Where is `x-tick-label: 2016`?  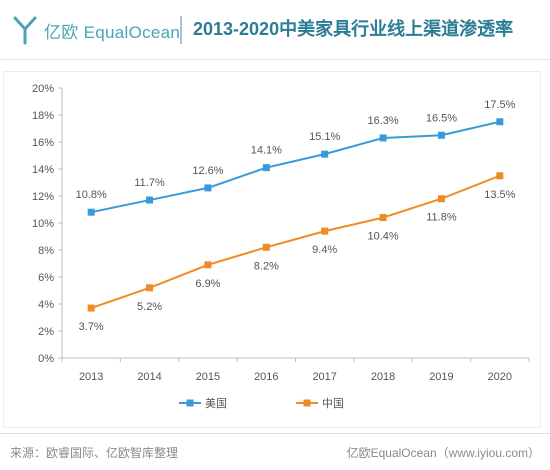
x-tick-label: 2016 is located at coordinates (266, 377).